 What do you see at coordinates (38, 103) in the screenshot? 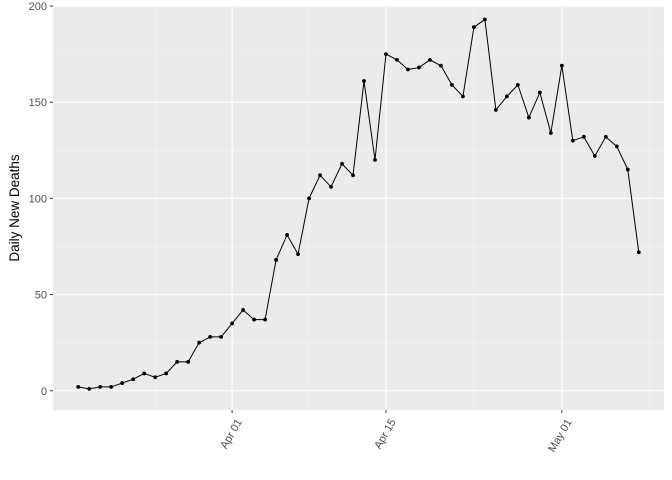
I see `y-tick-label: 150` at bounding box center [38, 103].